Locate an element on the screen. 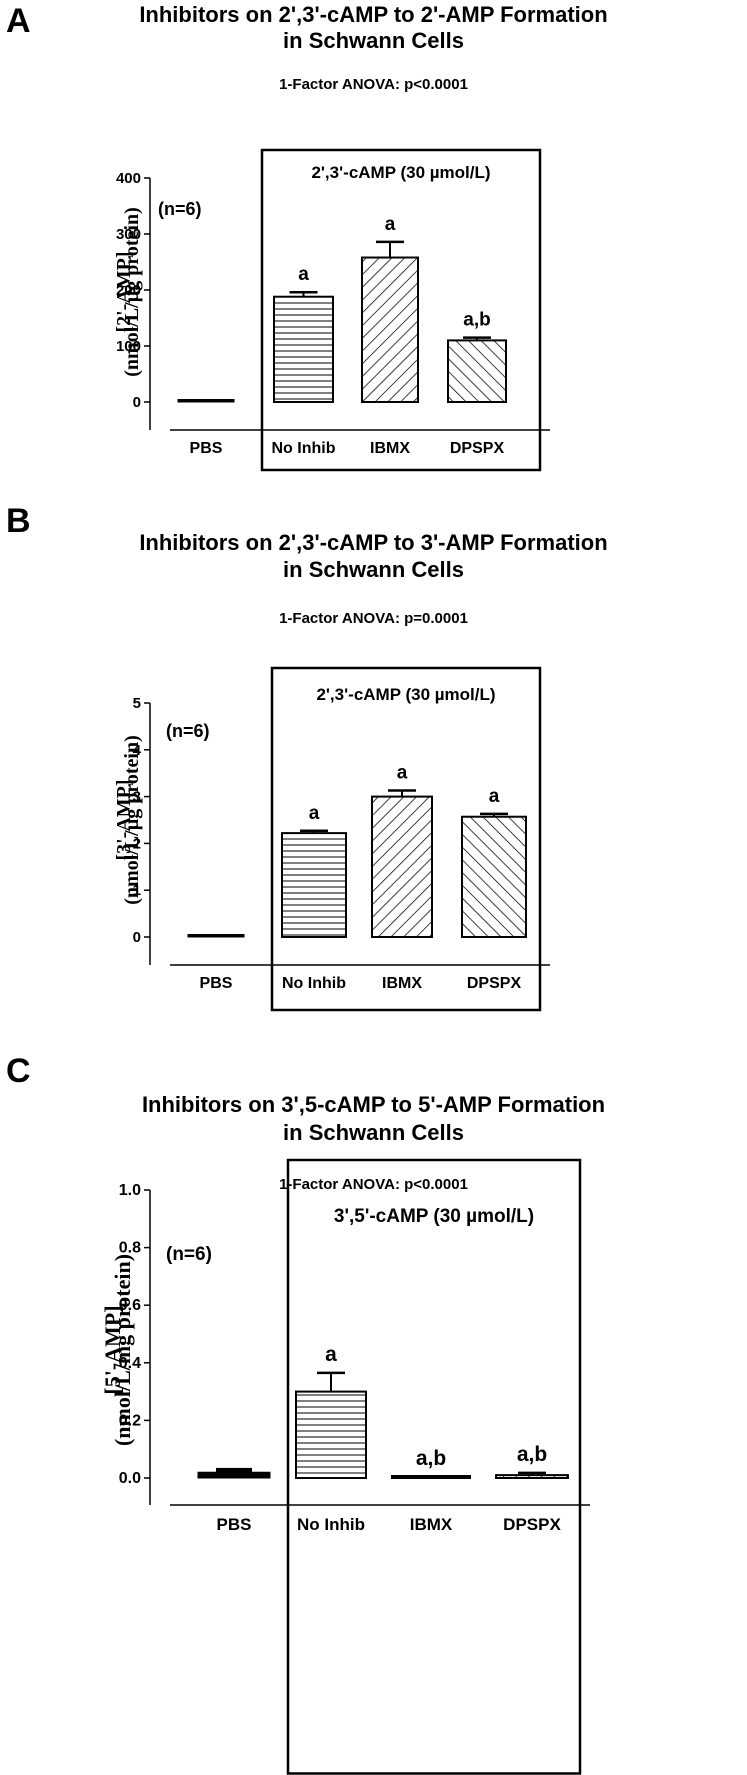 The image size is (747, 1775). y-tick-label: 0.6 is located at coordinates (130, 1305).